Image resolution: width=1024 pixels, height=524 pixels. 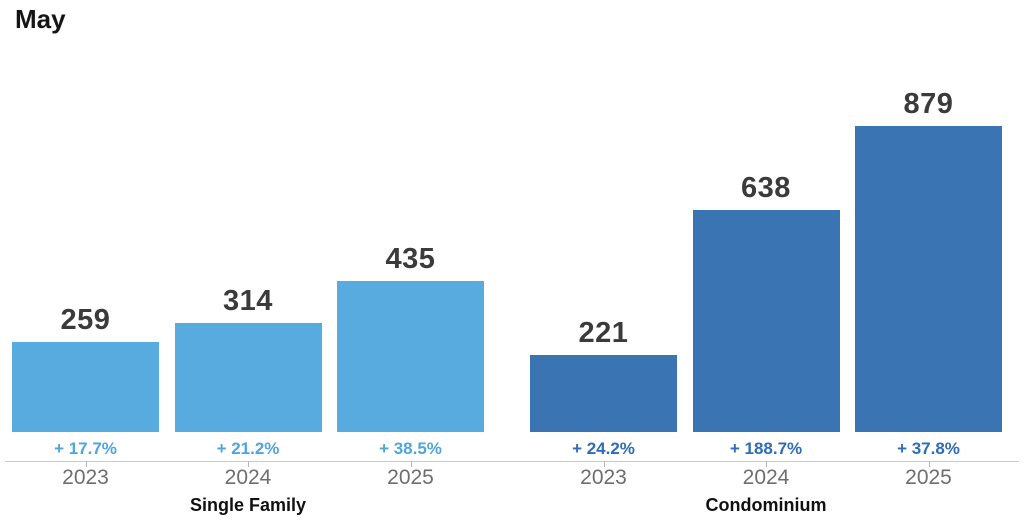 What do you see at coordinates (85, 387) in the screenshot?
I see `bar-single-family-2023` at bounding box center [85, 387].